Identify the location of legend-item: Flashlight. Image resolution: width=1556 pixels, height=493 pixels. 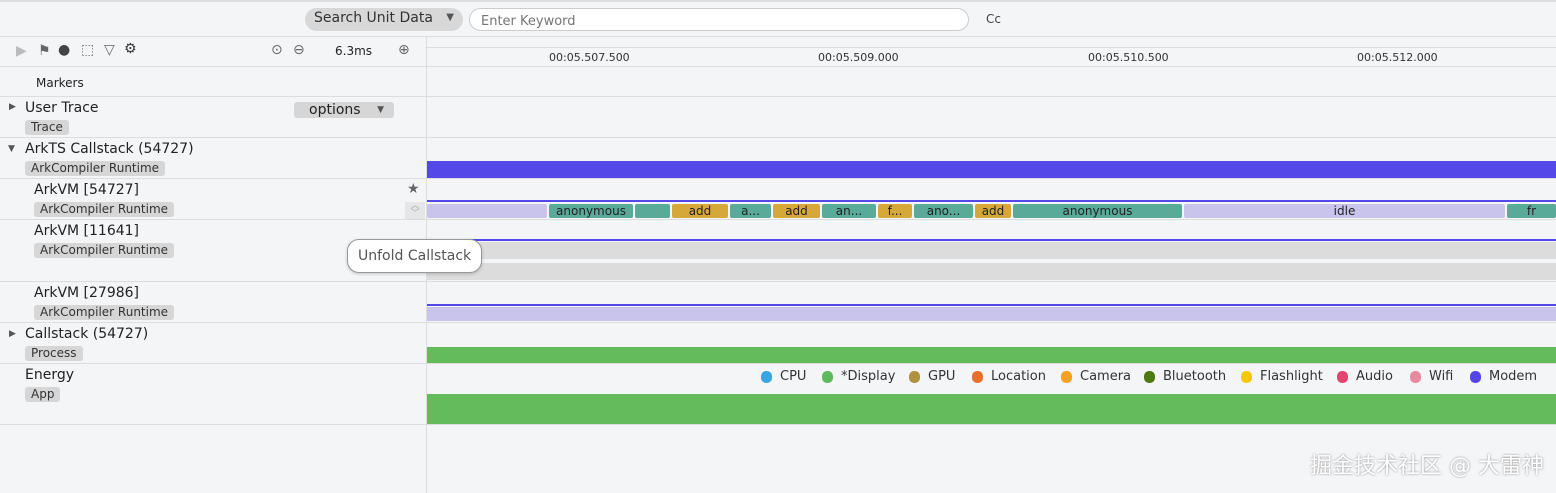
(1282, 376).